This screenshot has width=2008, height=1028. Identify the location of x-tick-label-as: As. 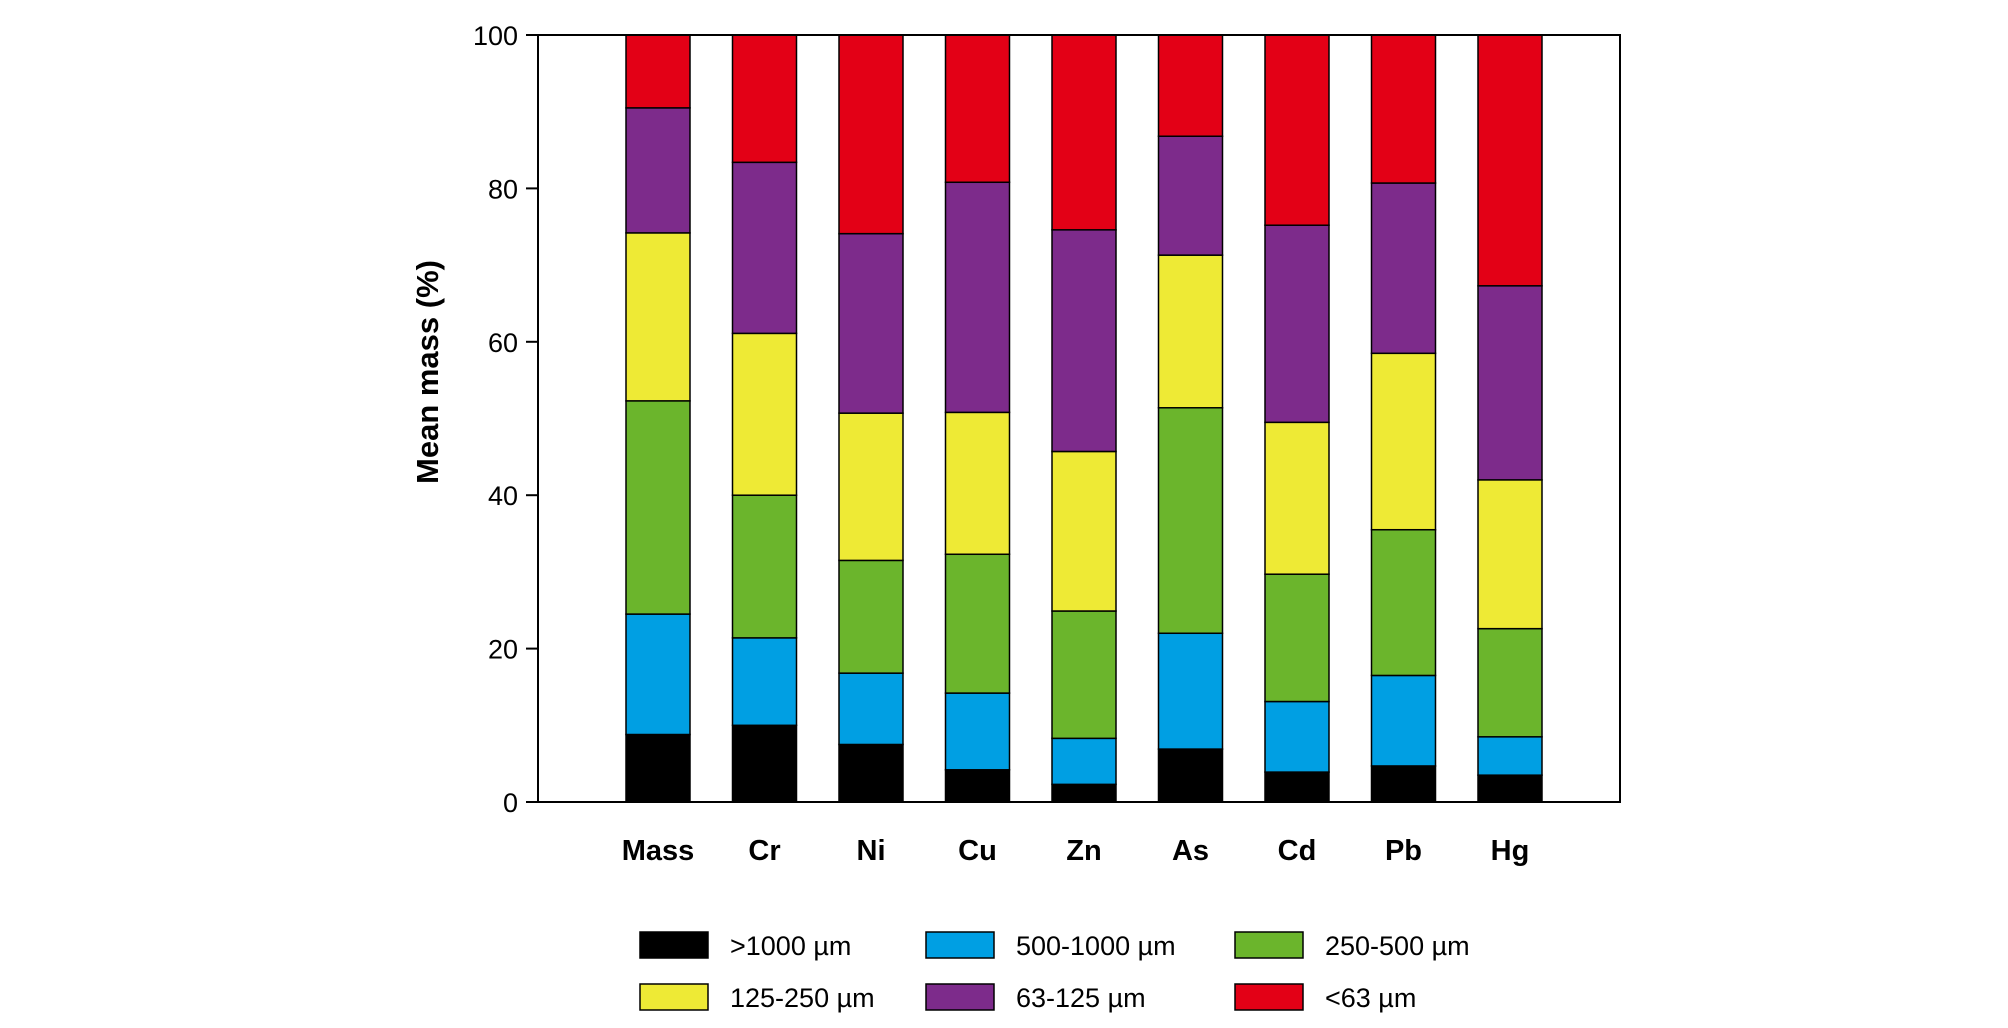
(1190, 851).